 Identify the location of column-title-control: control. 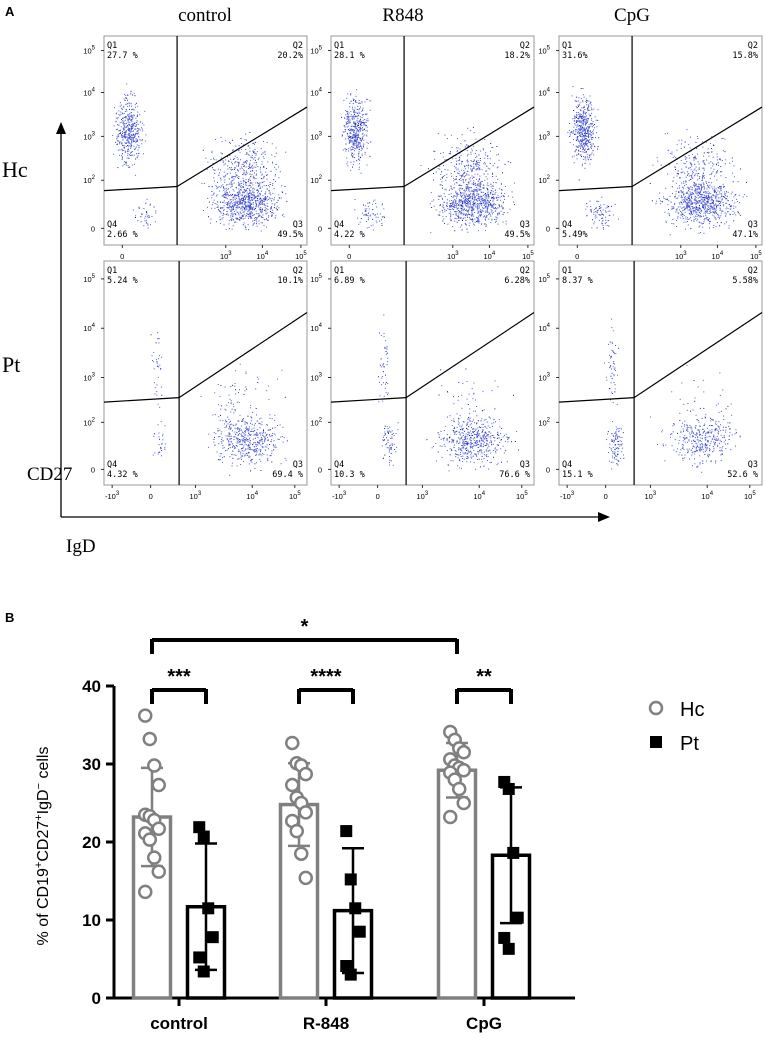
(205, 15).